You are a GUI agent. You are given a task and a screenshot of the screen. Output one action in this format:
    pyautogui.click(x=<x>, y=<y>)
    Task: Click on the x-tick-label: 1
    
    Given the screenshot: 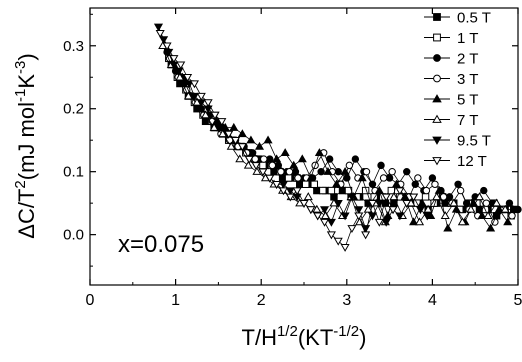 What is the action you would take?
    pyautogui.click(x=175, y=300)
    